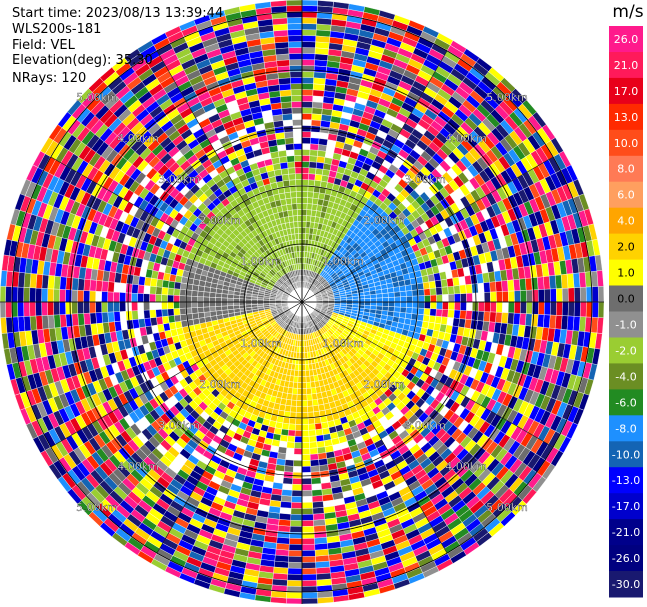 The image size is (647, 607). I want to click on colorbar-tick-label: -21.0, so click(626, 532).